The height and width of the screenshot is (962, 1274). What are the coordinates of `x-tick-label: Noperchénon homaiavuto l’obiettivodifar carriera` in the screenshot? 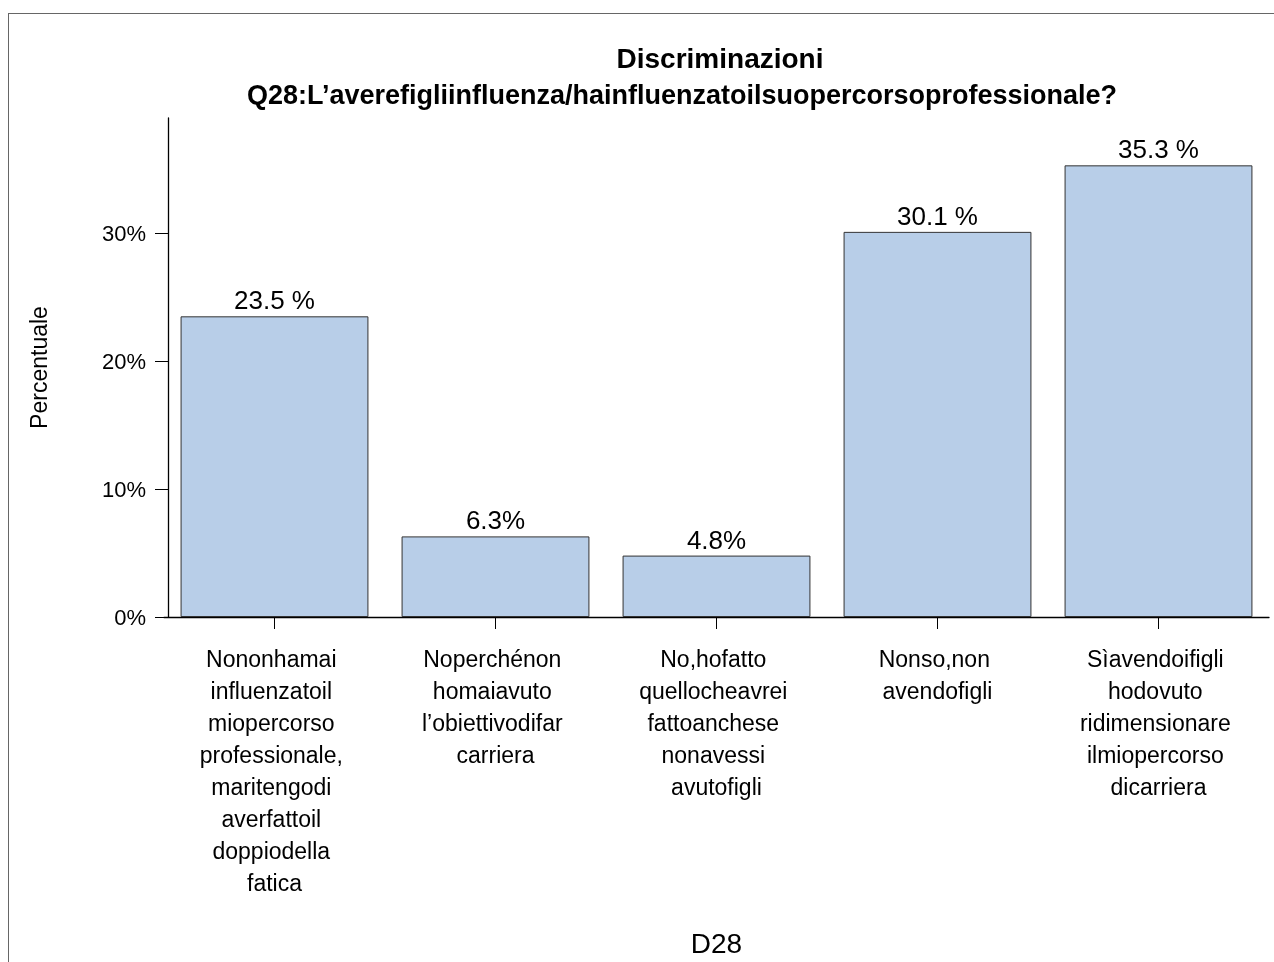 It's located at (495, 707).